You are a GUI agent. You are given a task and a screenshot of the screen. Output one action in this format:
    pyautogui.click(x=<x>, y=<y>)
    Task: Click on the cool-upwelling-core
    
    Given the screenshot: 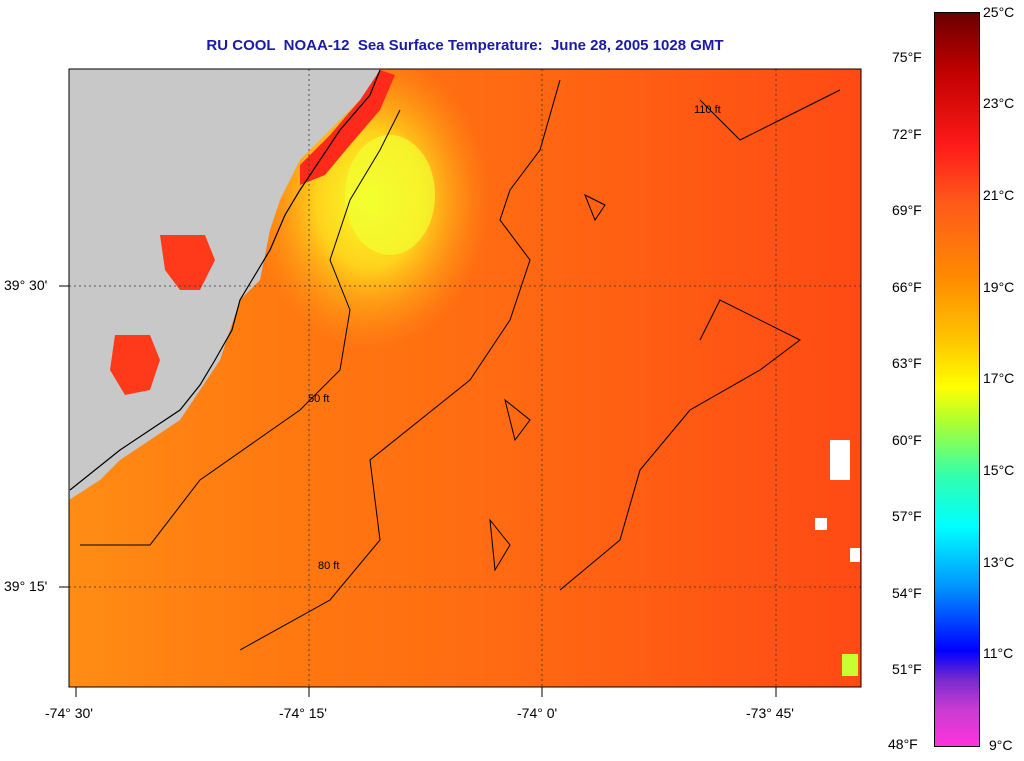 What is the action you would take?
    pyautogui.click(x=390, y=195)
    